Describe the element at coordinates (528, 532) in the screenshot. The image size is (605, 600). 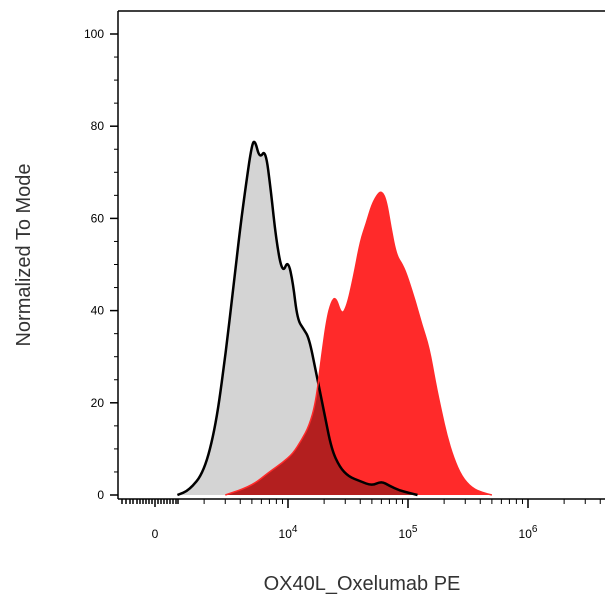
I see `x-tick-label: 10⁶` at that location.